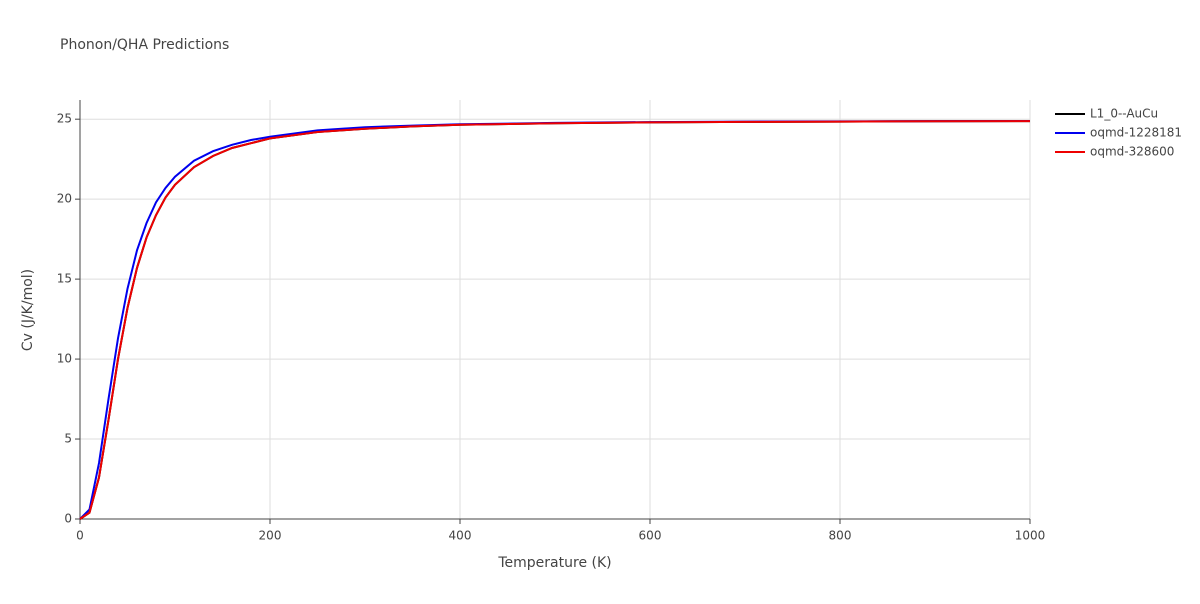  I want to click on x-tick-label: 600, so click(650, 536).